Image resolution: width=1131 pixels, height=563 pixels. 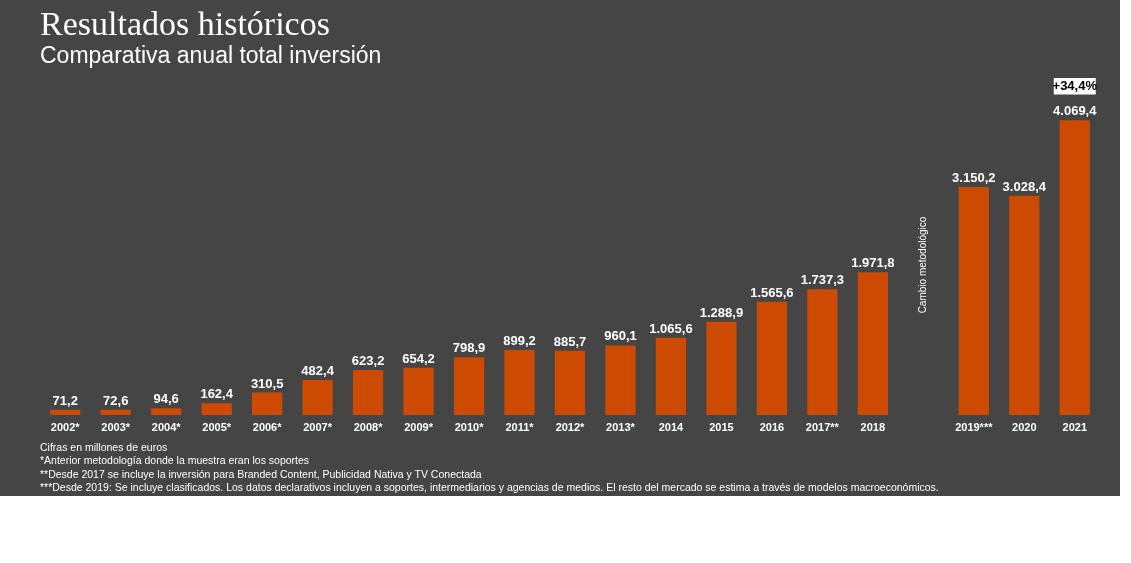 What do you see at coordinates (65, 426) in the screenshot?
I see `x-tick-label: 2002*` at bounding box center [65, 426].